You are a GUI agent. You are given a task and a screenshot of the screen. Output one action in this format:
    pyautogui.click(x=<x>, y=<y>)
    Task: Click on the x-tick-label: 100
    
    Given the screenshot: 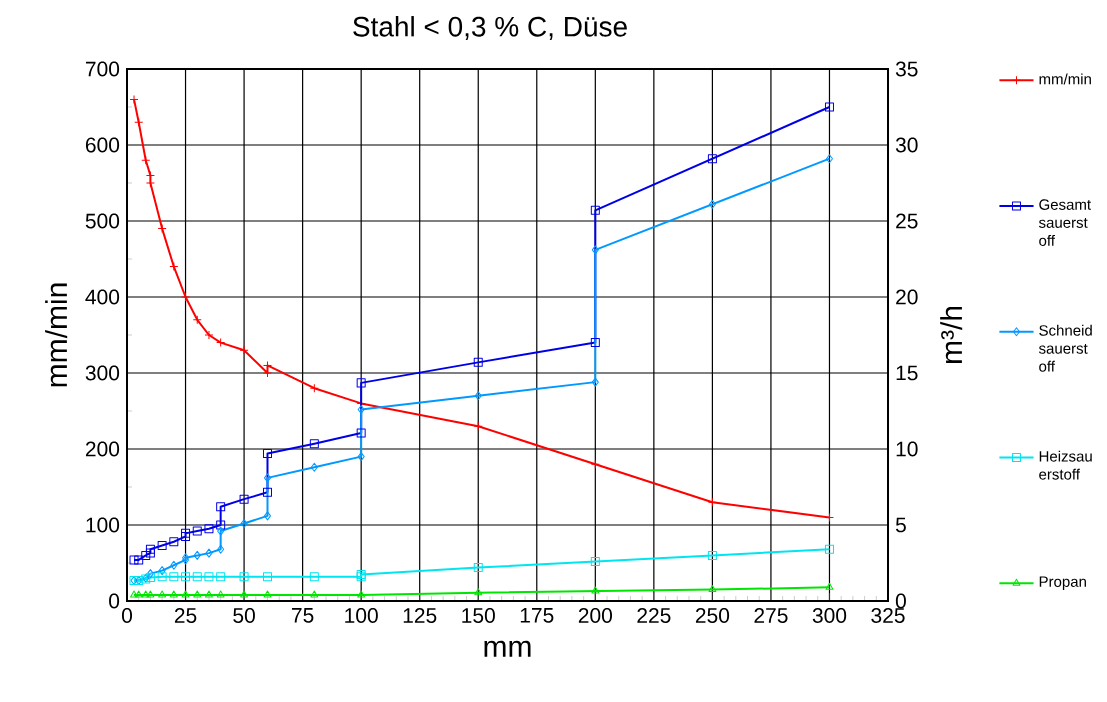 What is the action you would take?
    pyautogui.click(x=361, y=615)
    